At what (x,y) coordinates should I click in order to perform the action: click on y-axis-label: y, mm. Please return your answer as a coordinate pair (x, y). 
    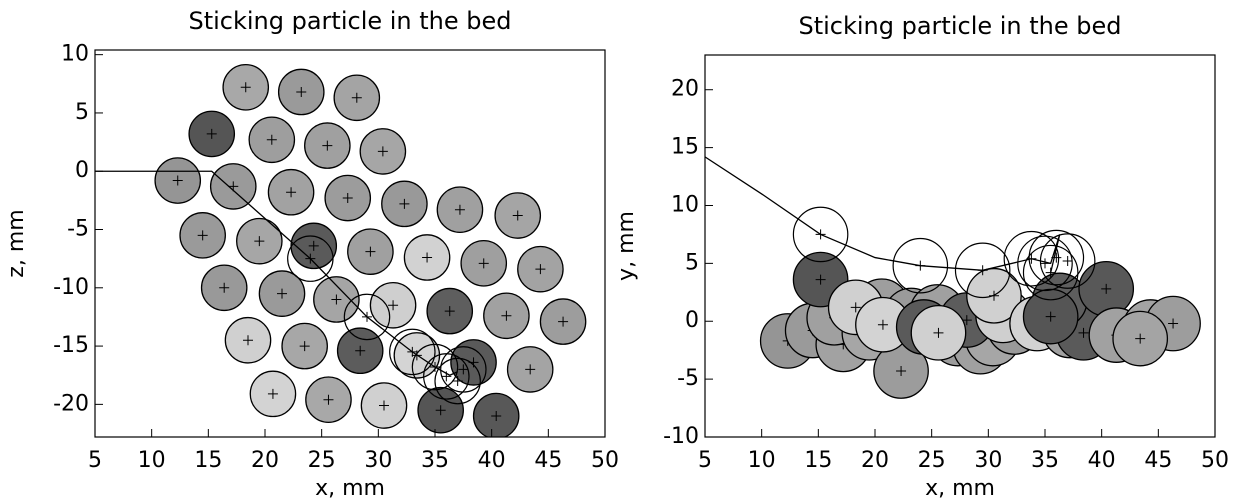
    Looking at the image, I should click on (626, 246).